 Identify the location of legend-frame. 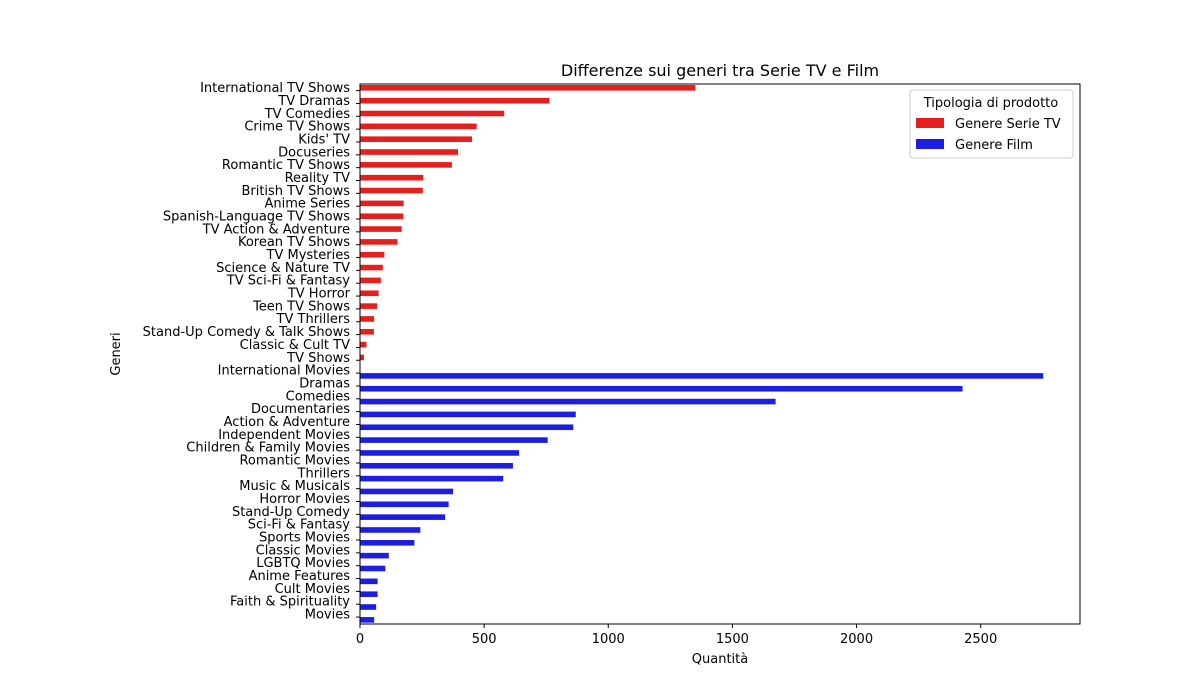
(991, 124).